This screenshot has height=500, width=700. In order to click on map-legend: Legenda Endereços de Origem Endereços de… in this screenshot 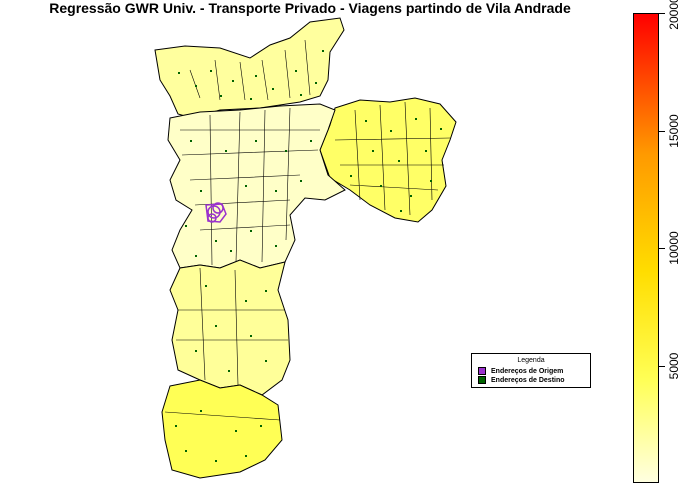, I will do `click(531, 370)`.